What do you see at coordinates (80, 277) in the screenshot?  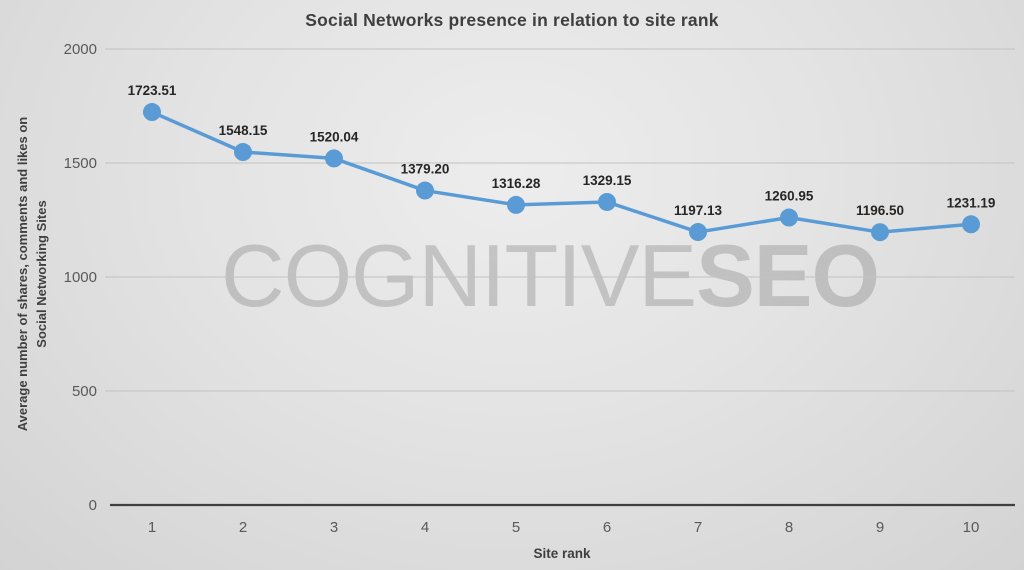 I see `y-tick-label: 1000` at bounding box center [80, 277].